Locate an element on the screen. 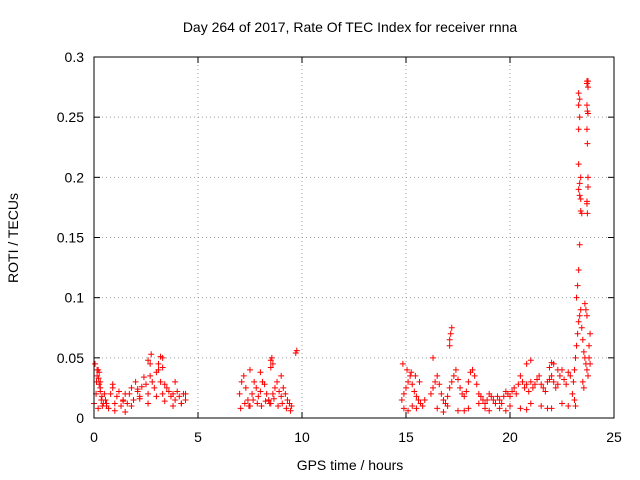 The image size is (640, 480). x-tick-label: 5 is located at coordinates (198, 437).